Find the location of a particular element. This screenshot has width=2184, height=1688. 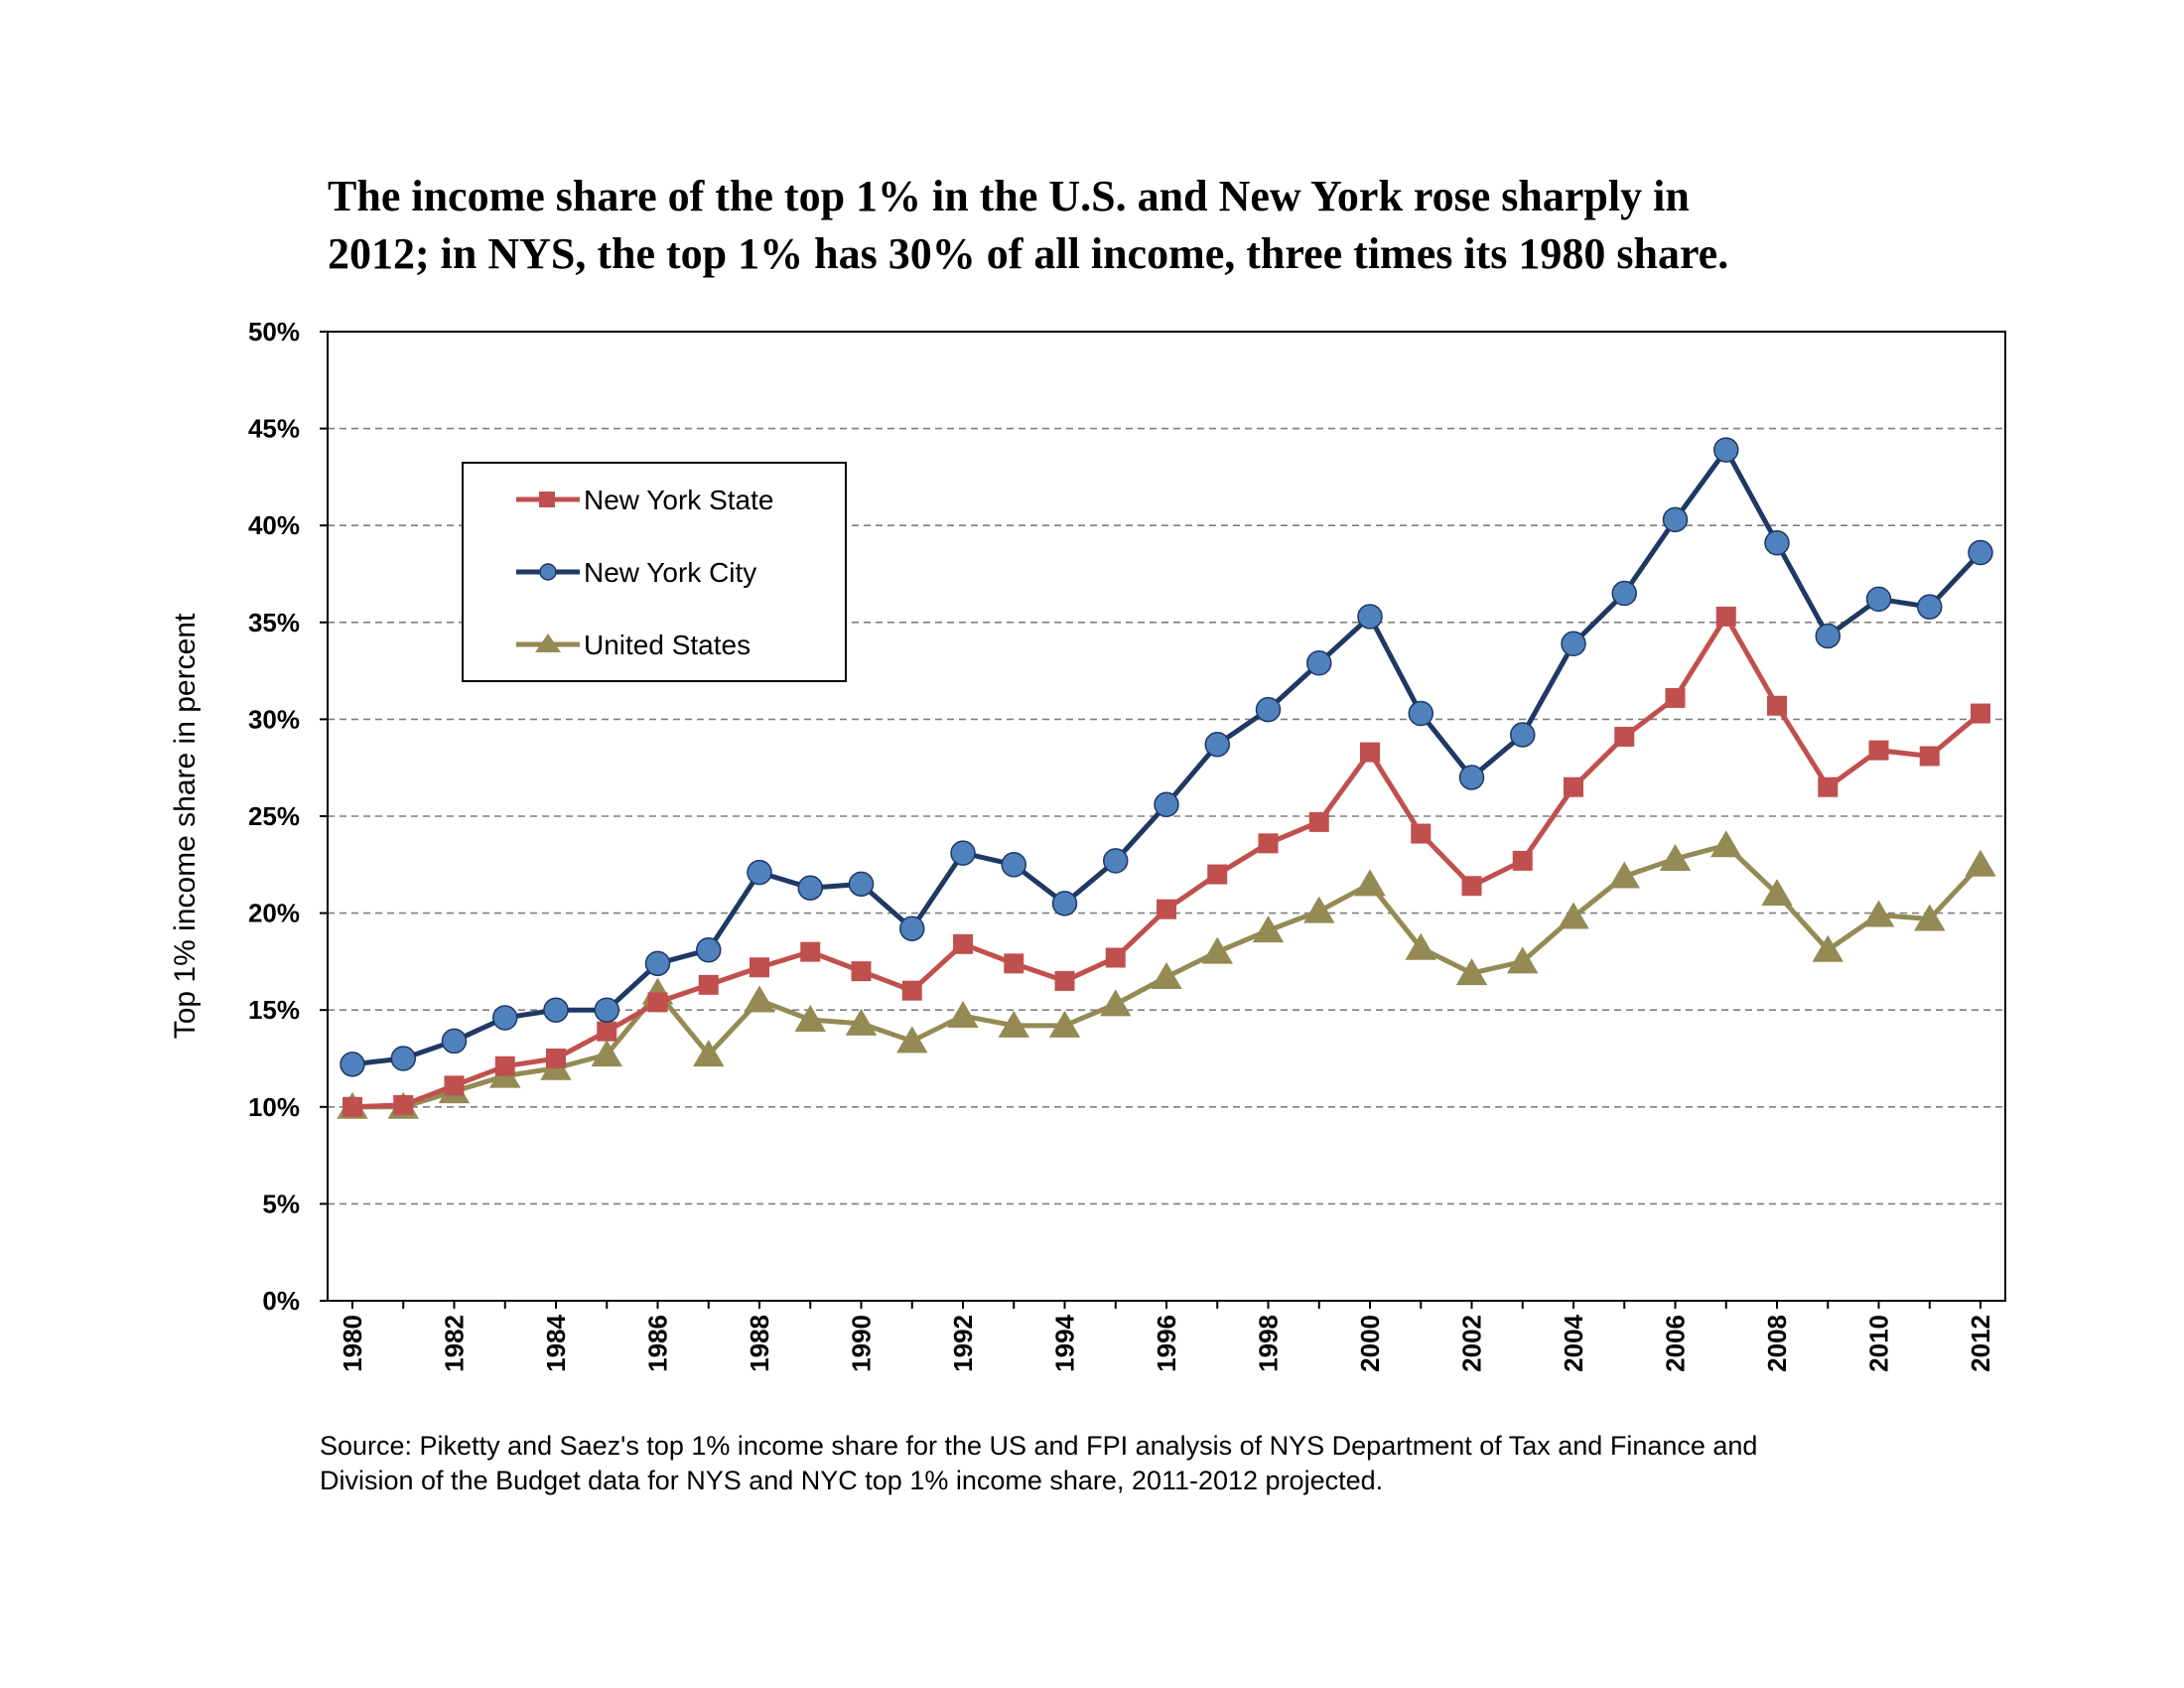

y-tick-label: 0% is located at coordinates (281, 1301).